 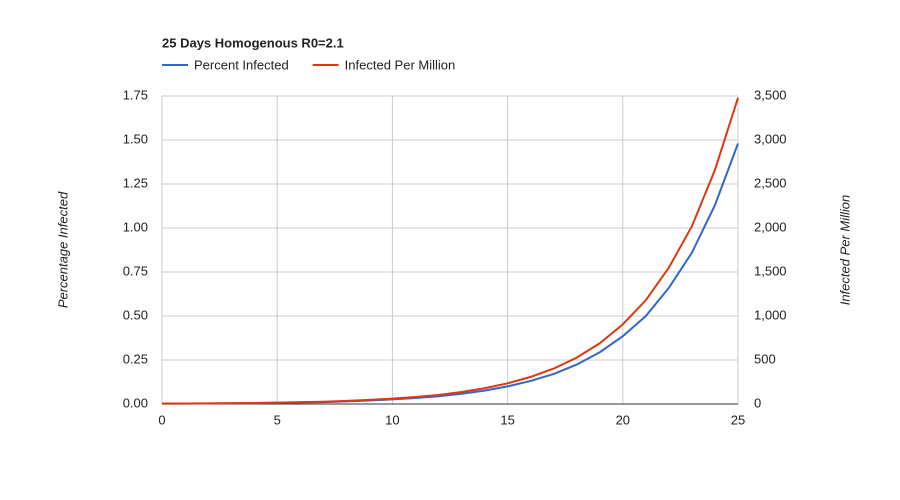 I want to click on x-tick-label: 15, so click(x=507, y=419).